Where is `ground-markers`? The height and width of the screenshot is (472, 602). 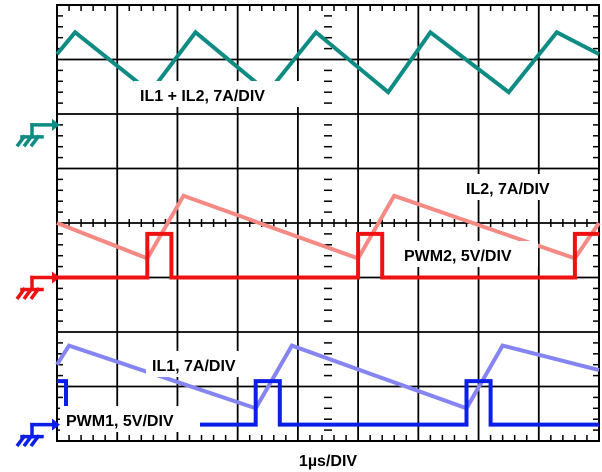 ground-markers is located at coordinates (37, 283).